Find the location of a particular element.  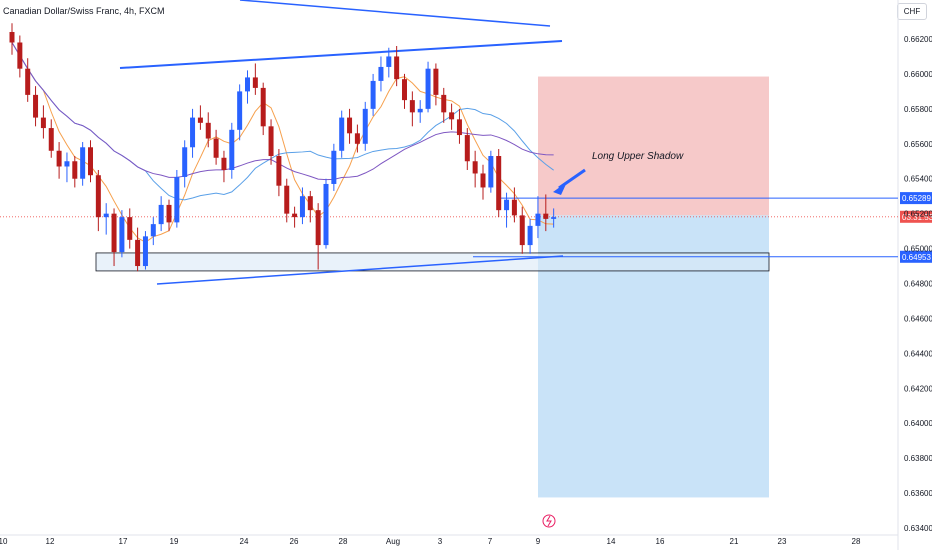

x-tick-label: 21 is located at coordinates (734, 541).